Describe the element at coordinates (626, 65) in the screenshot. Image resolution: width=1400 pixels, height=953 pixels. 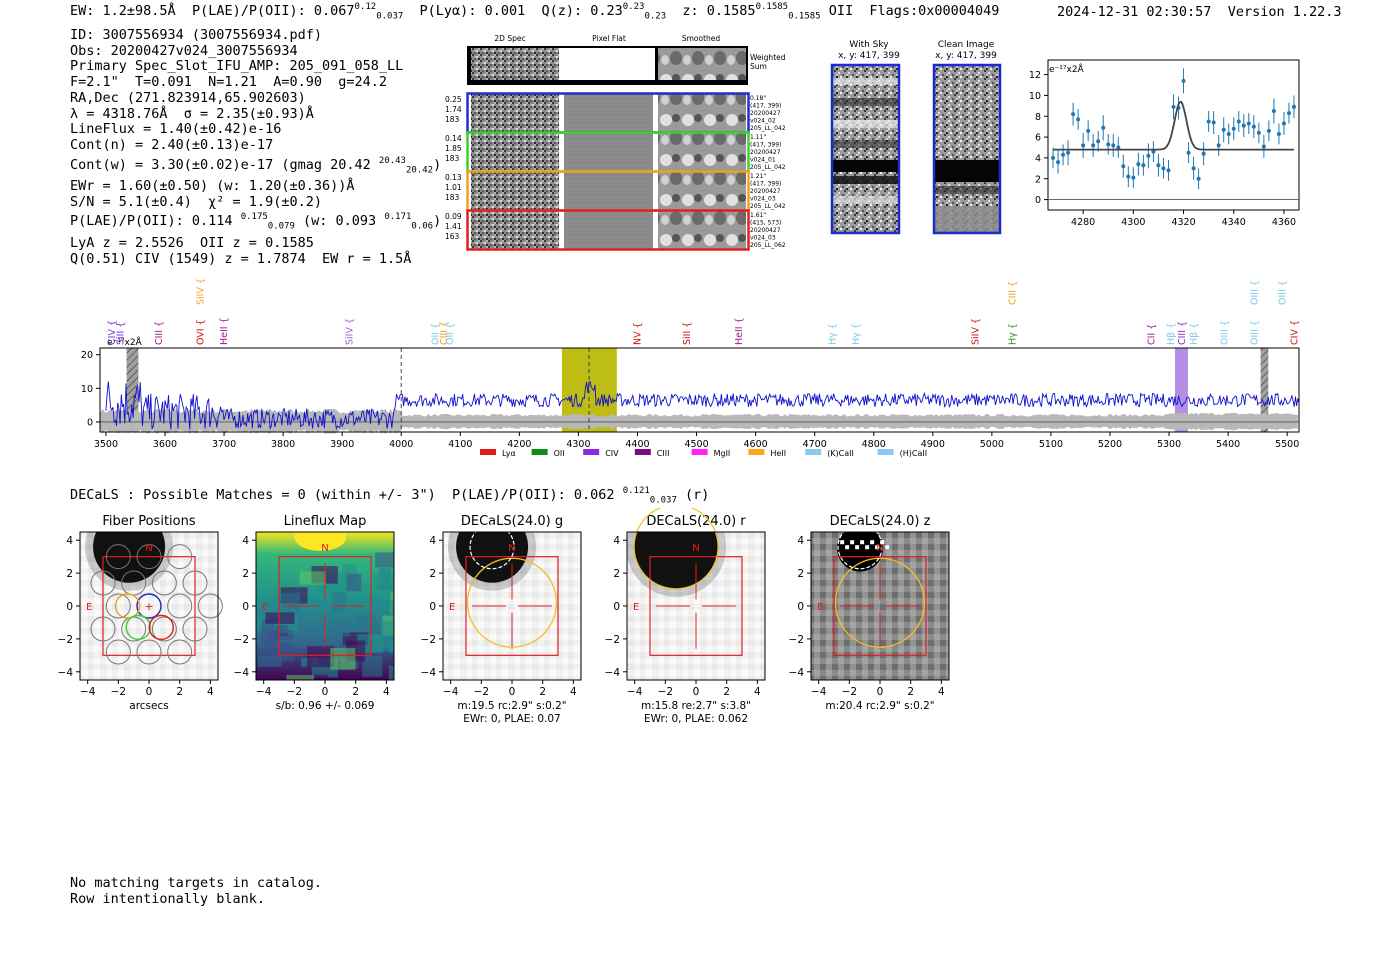
I see `weighted-sum-row: Weighted Sum` at that location.